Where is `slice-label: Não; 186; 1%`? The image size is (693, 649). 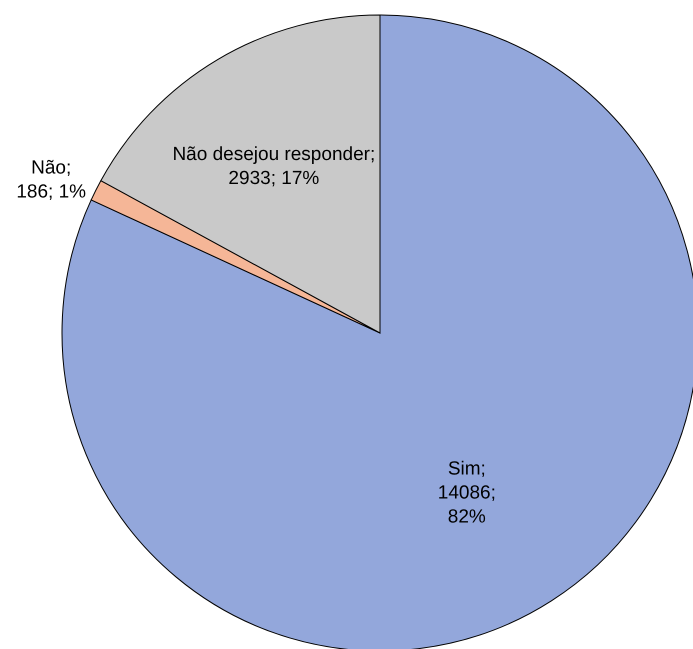 slice-label: Não; 186; 1% is located at coordinates (51, 180).